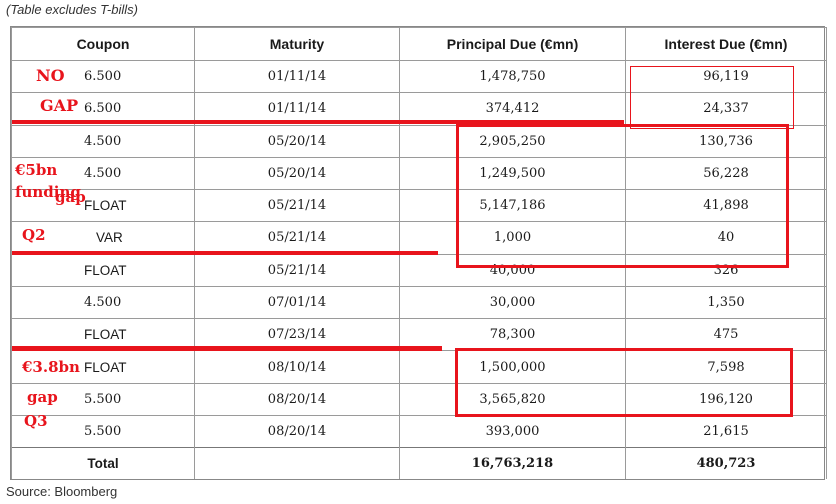  I want to click on total-maturity, so click(297, 463).